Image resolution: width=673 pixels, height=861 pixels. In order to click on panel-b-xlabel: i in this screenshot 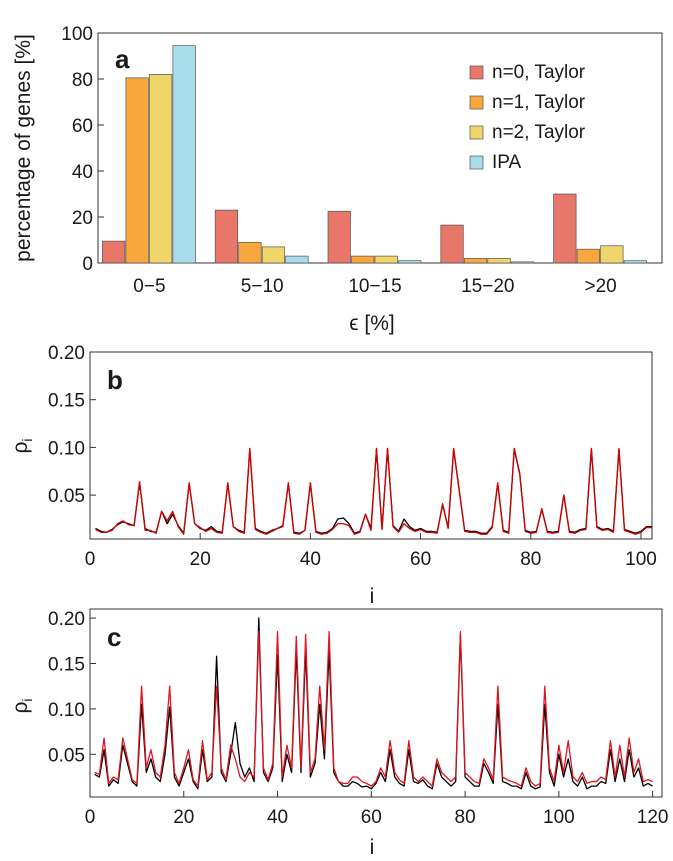, I will do `click(372, 596)`.